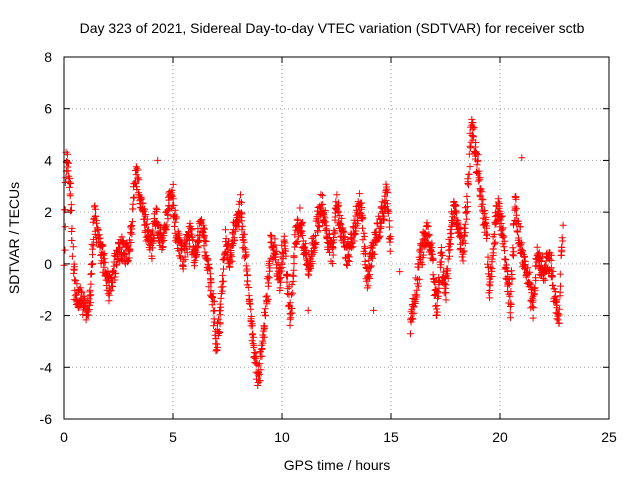  I want to click on y-tick-label: 0, so click(48, 264).